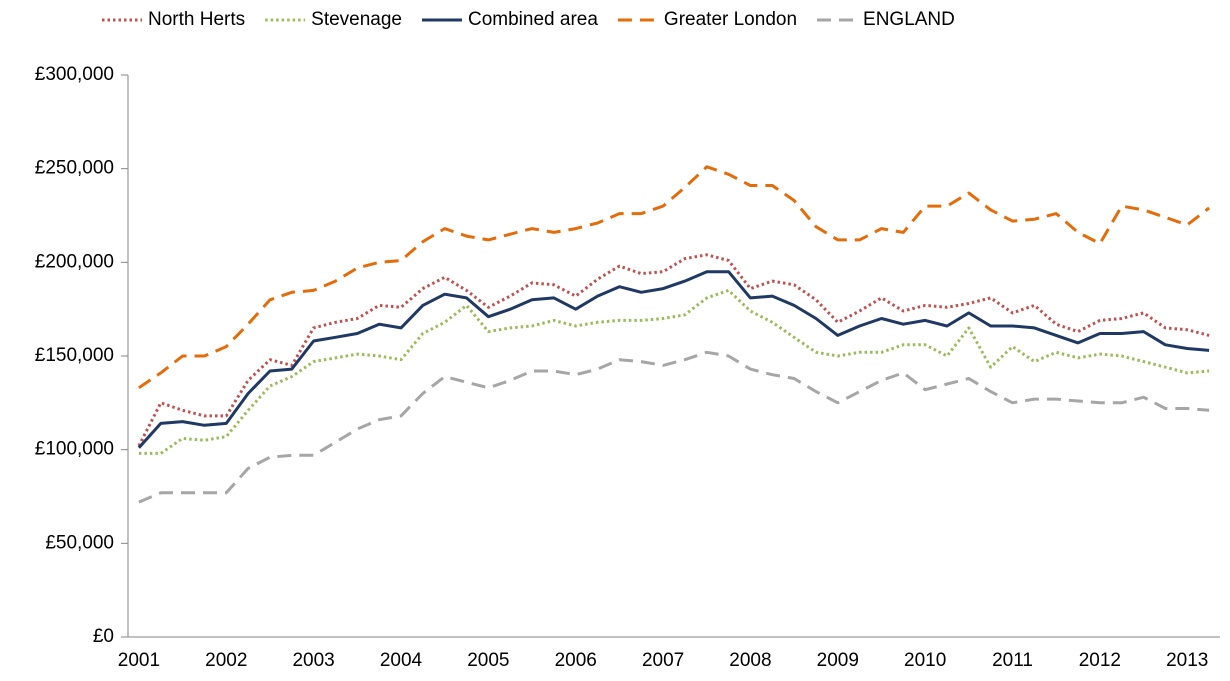 This screenshot has width=1230, height=681. What do you see at coordinates (750, 660) in the screenshot?
I see `x-tick-label: 2008` at bounding box center [750, 660].